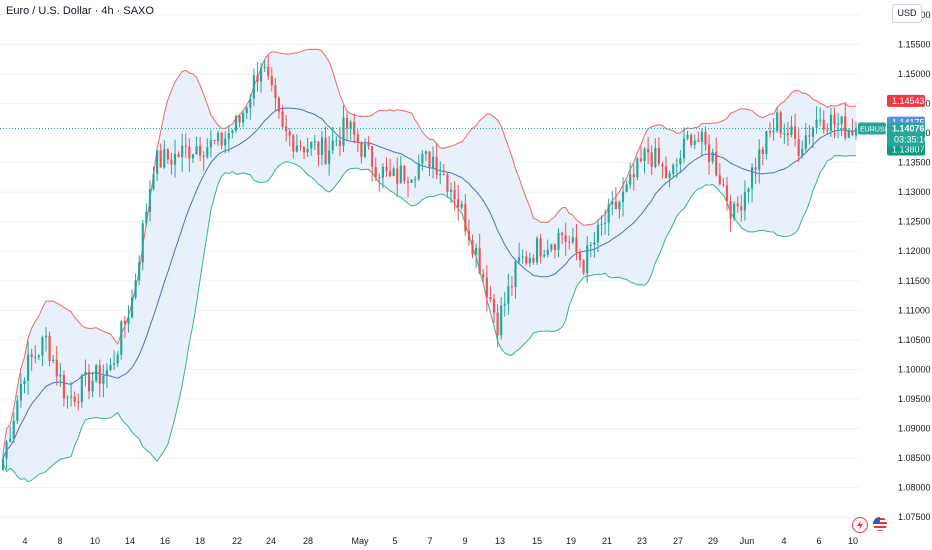 This screenshot has height=550, width=932. Describe the element at coordinates (860, 525) in the screenshot. I see `flash-icon` at that location.